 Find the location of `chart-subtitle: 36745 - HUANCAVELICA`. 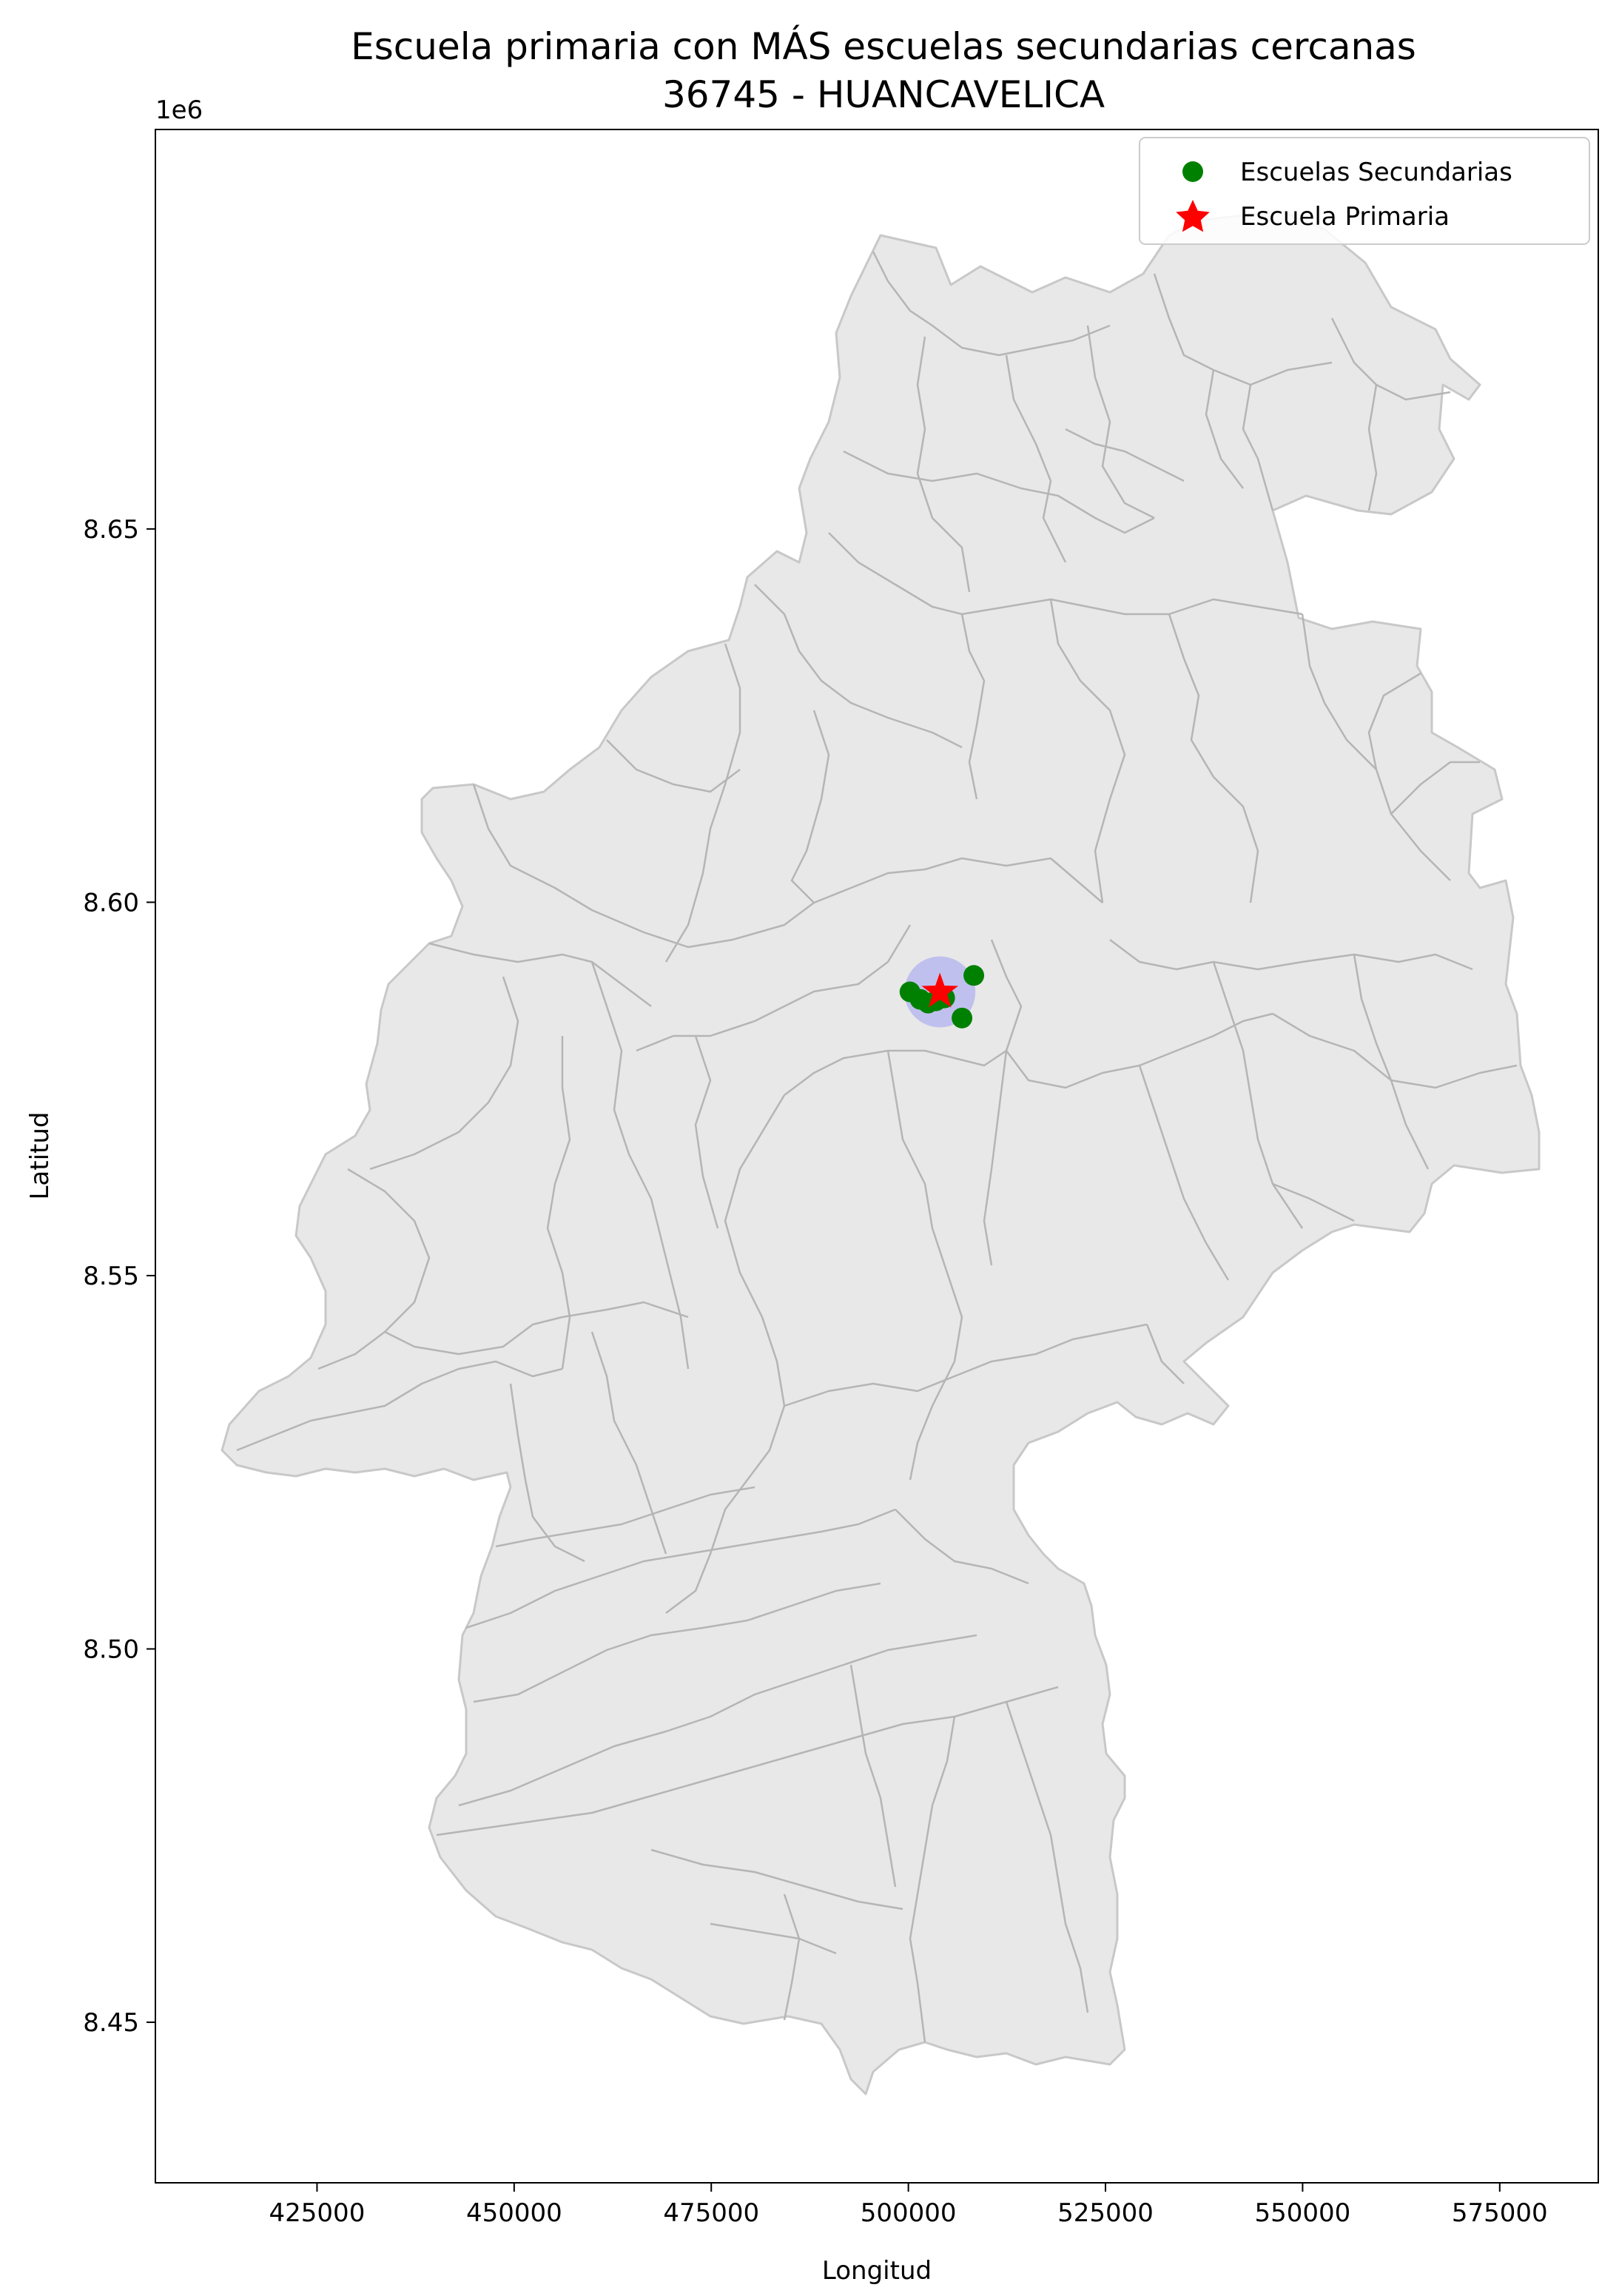

chart-subtitle: 36745 - HUANCAVELICA is located at coordinates (884, 94).